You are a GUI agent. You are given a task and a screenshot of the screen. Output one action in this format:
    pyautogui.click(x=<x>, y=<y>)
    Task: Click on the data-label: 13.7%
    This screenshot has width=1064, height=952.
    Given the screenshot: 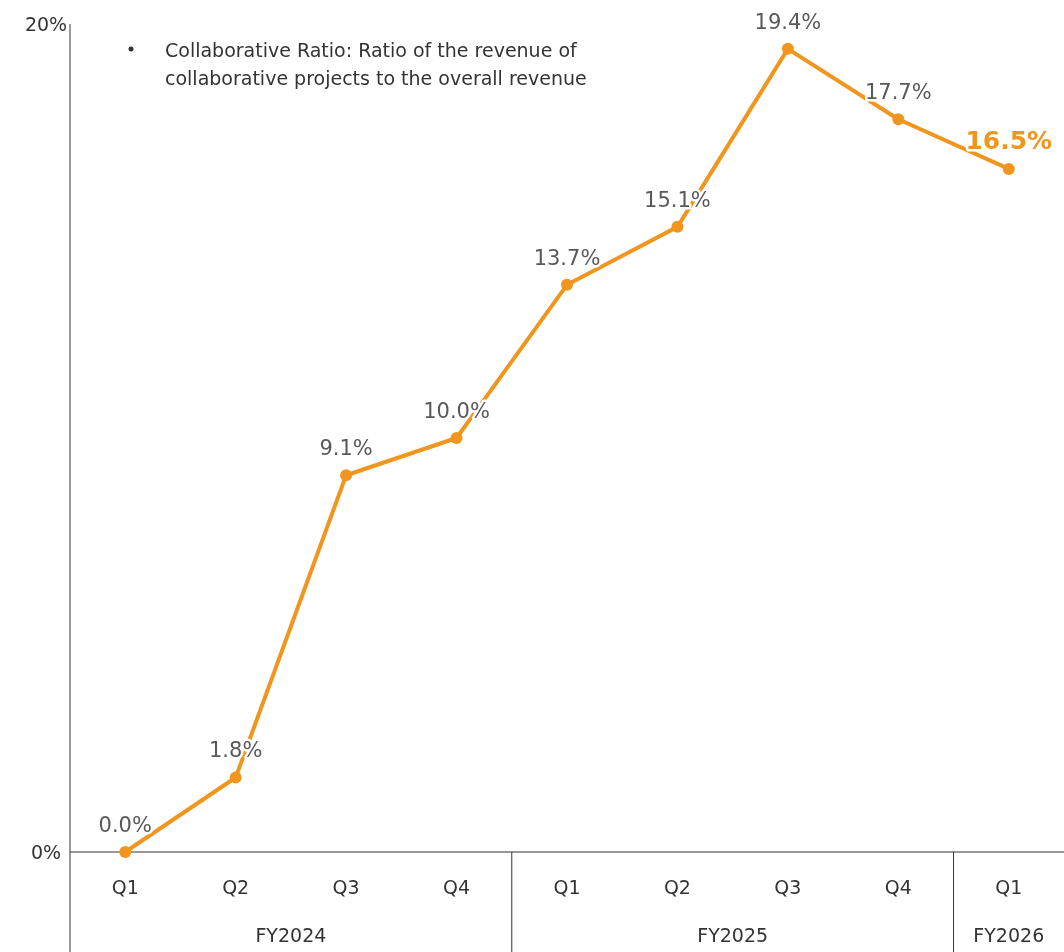 What is the action you would take?
    pyautogui.click(x=567, y=257)
    